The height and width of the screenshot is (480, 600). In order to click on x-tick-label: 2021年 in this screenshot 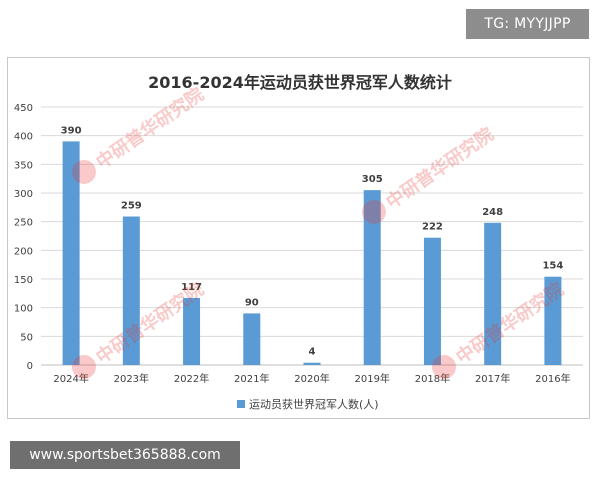, I will do `click(251, 378)`.